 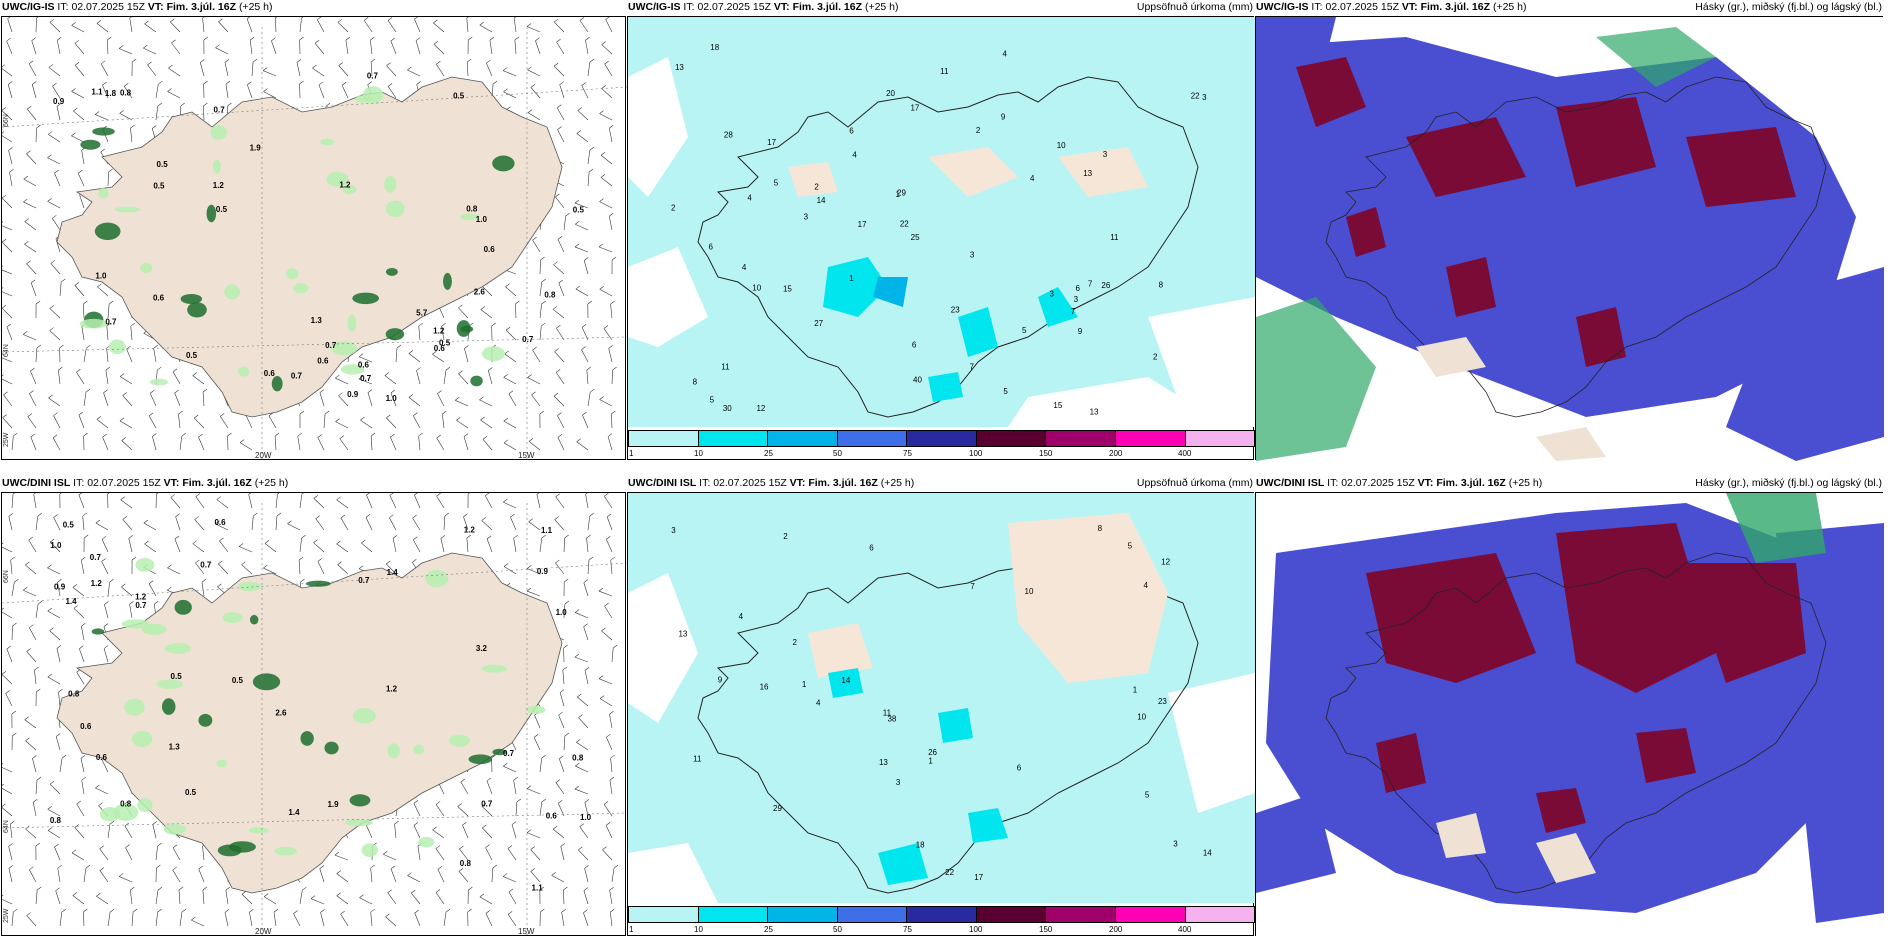 I want to click on value-label: 25, so click(x=915, y=237).